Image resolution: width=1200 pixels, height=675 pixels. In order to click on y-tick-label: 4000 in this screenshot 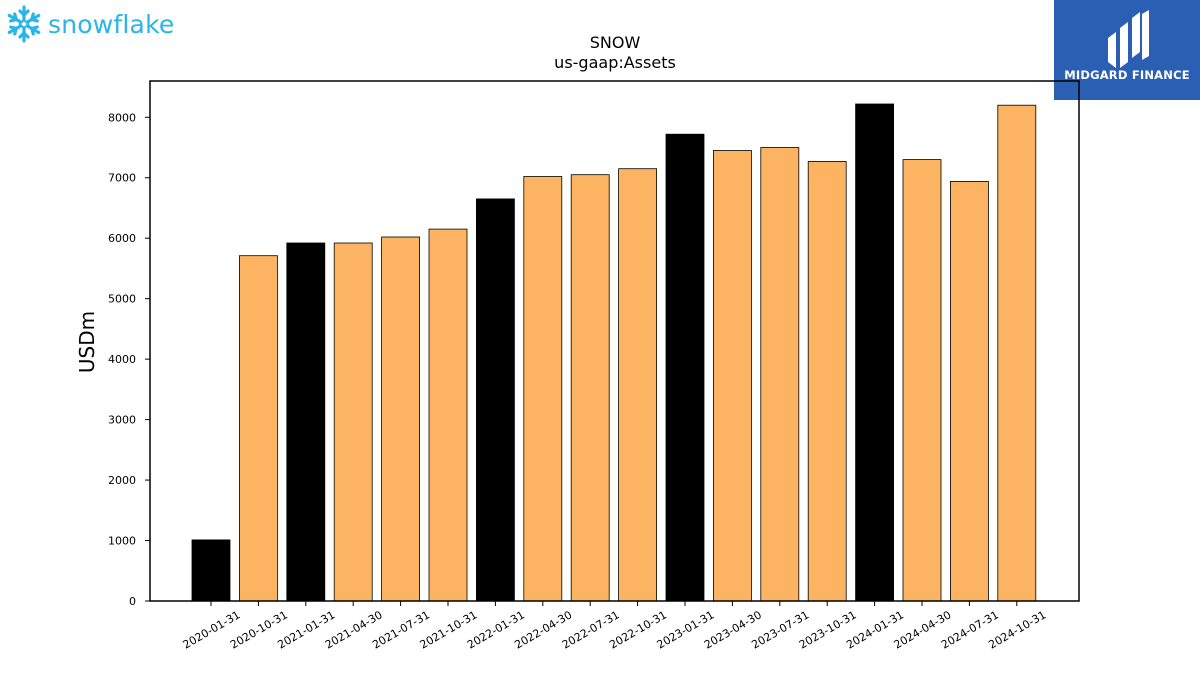, I will do `click(122, 359)`.